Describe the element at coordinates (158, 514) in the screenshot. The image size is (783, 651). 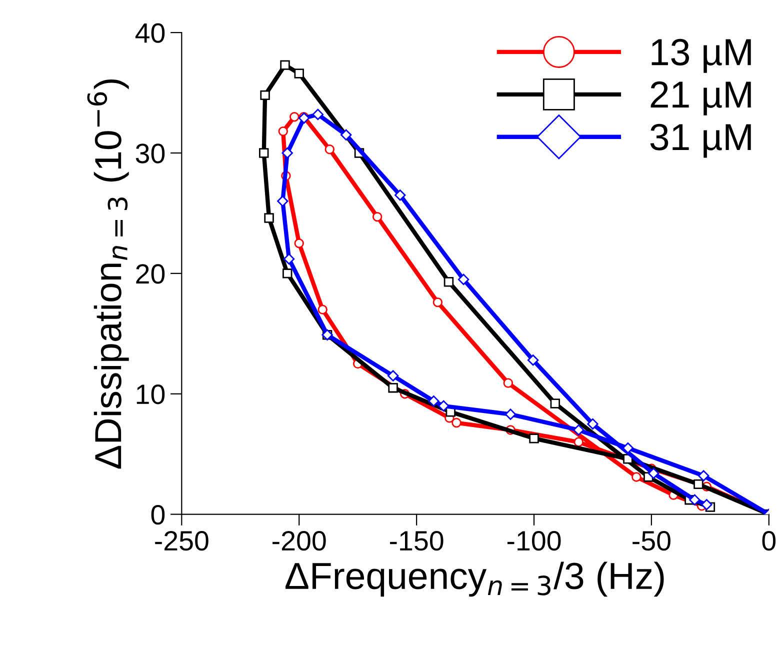
I see `y-tick-label: 0` at that location.